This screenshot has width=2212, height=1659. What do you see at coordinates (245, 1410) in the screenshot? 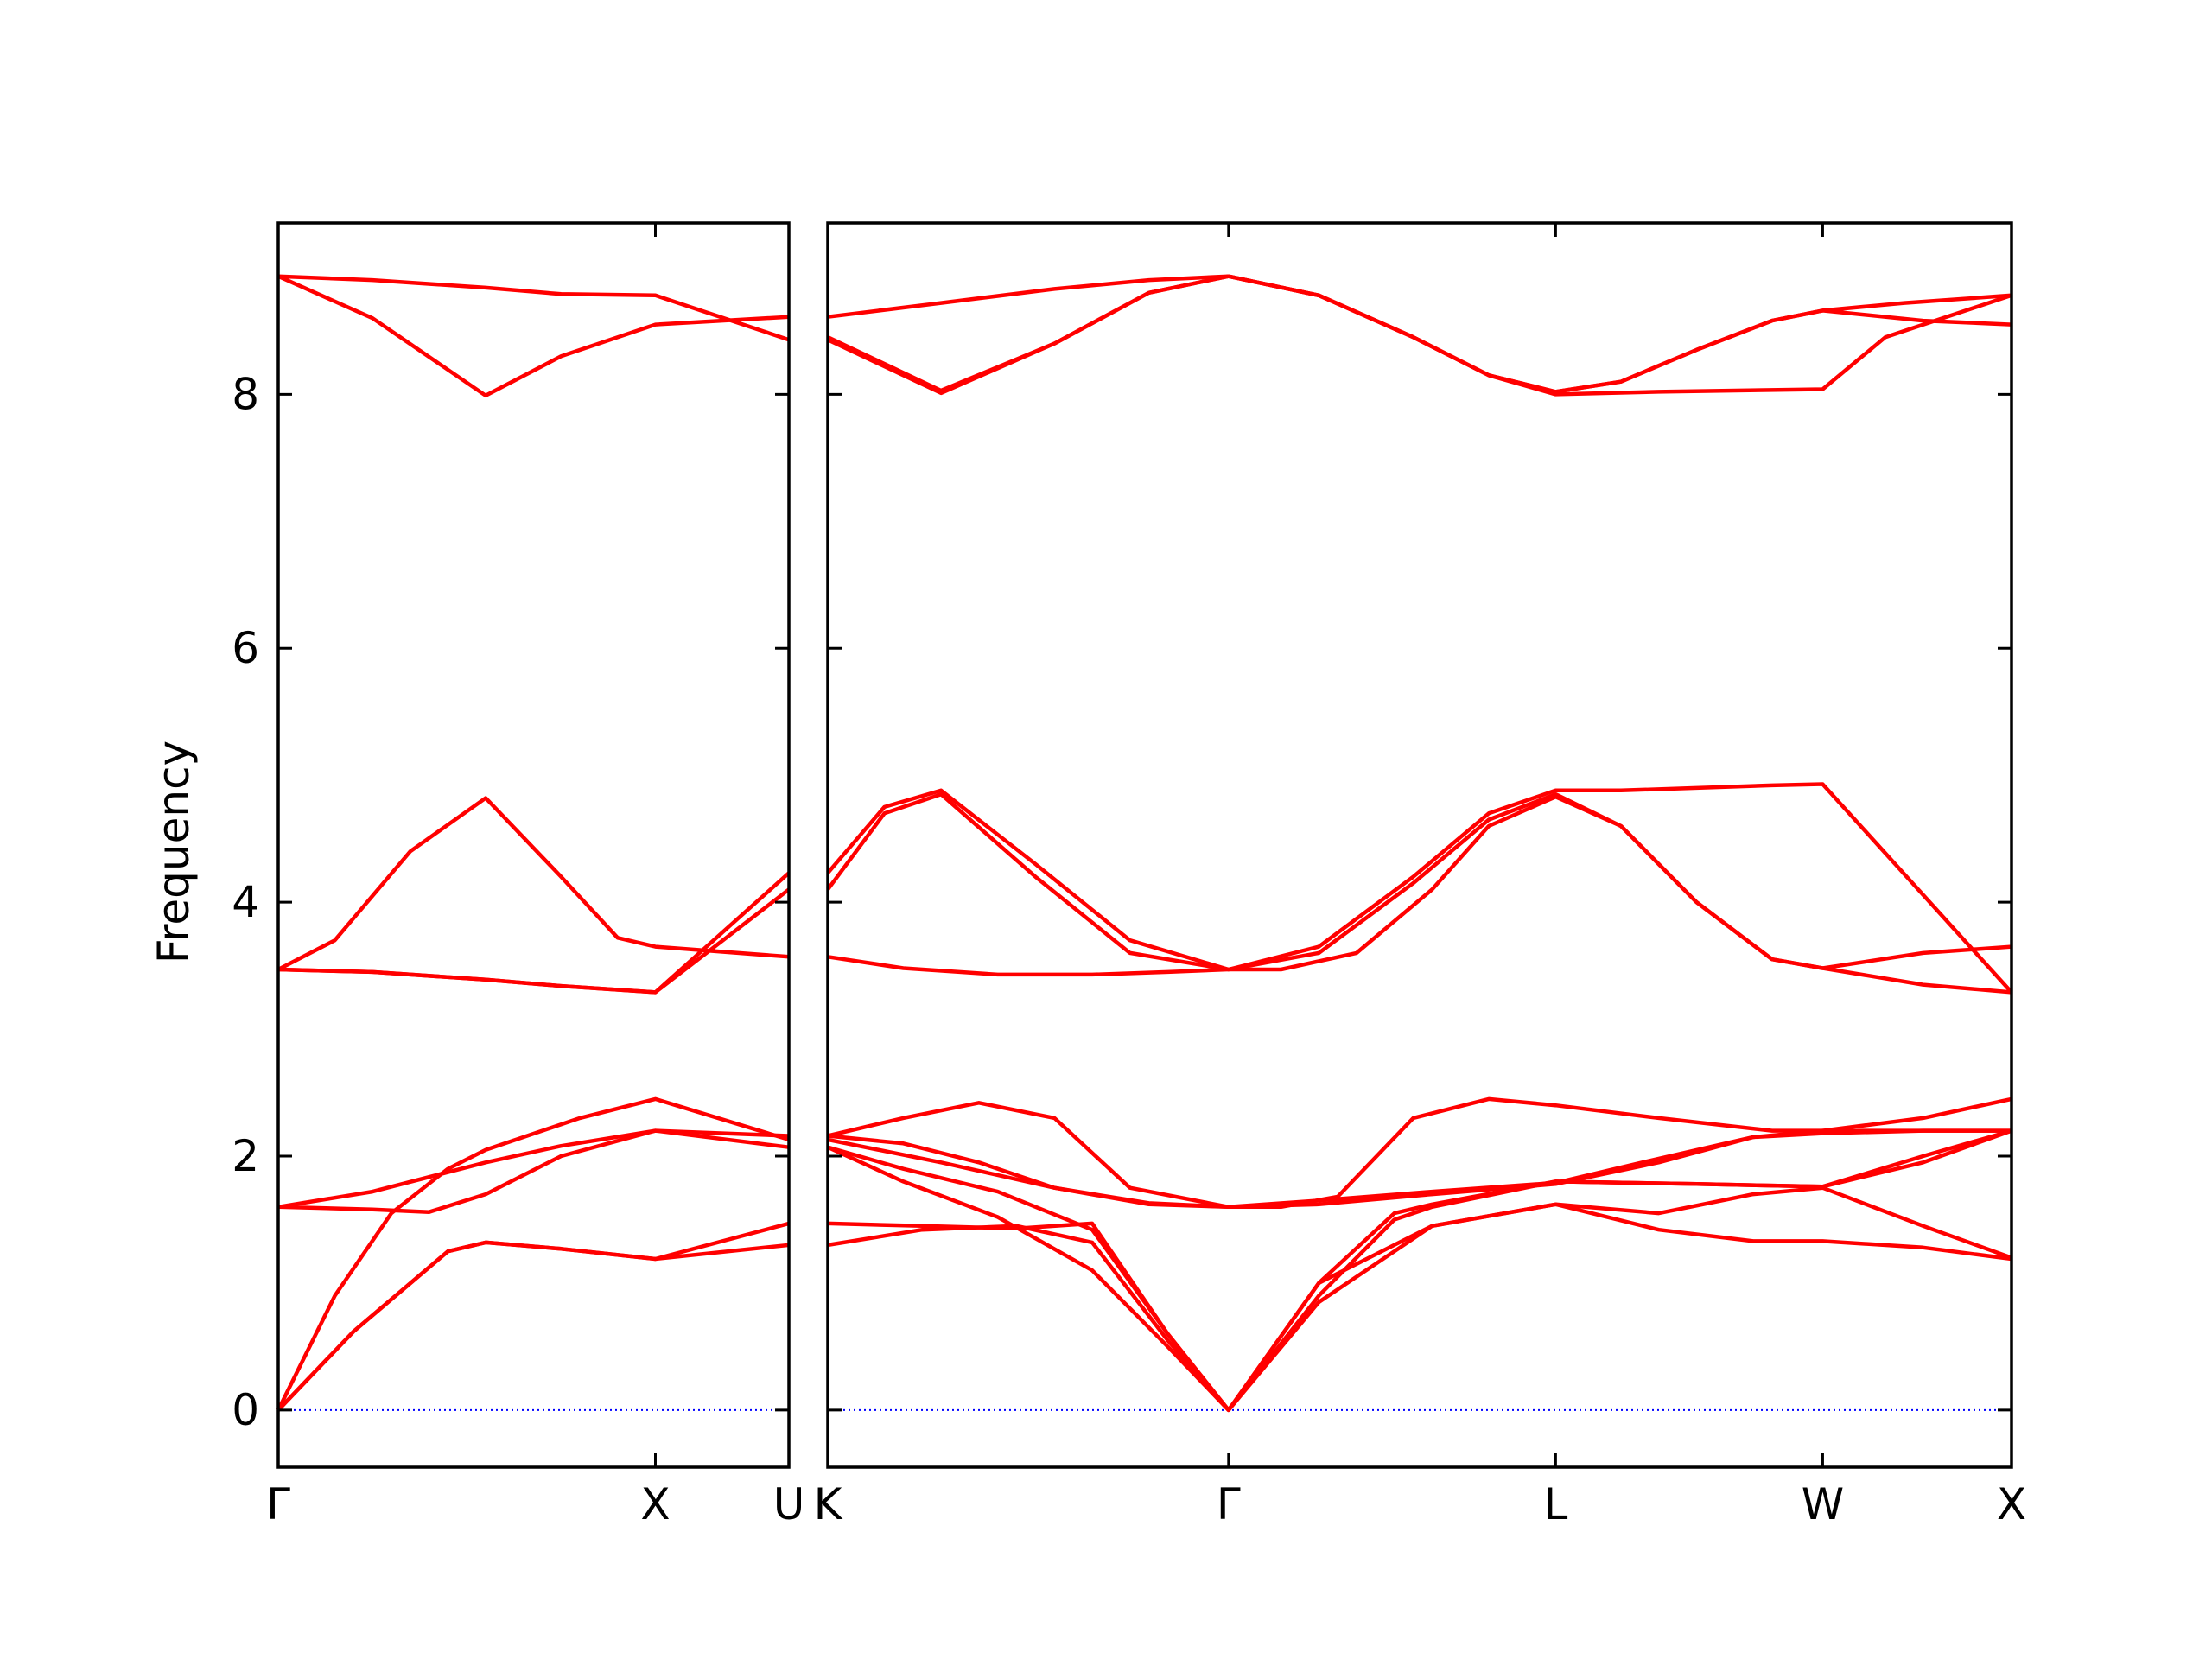
I see `y-tick-label: 0` at bounding box center [245, 1410].